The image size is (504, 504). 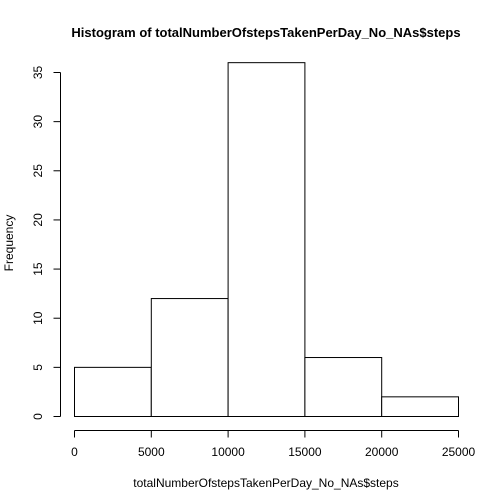 I want to click on x-tick-label-5000: 5000, so click(x=151, y=452).